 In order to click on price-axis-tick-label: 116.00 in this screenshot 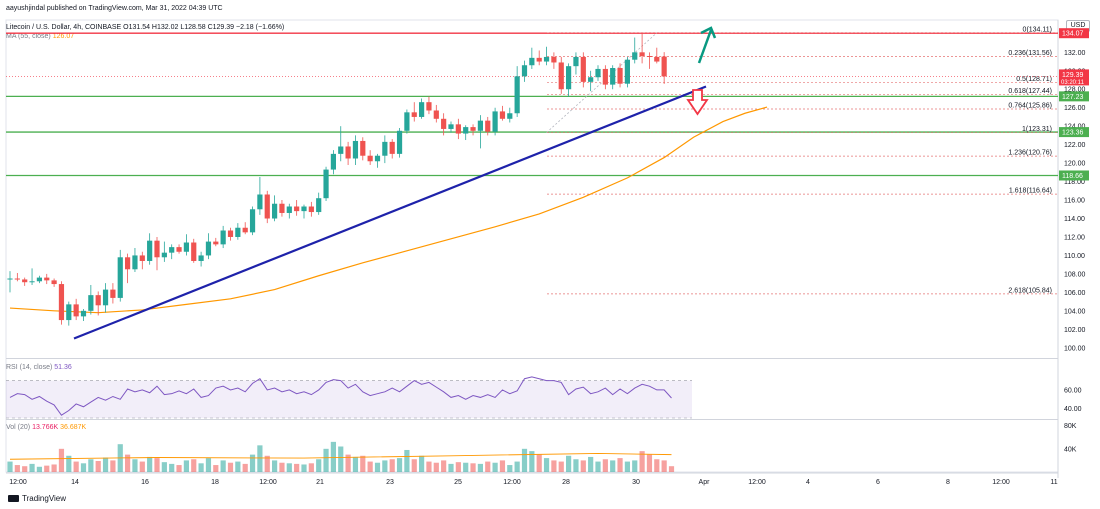, I will do `click(1074, 201)`.